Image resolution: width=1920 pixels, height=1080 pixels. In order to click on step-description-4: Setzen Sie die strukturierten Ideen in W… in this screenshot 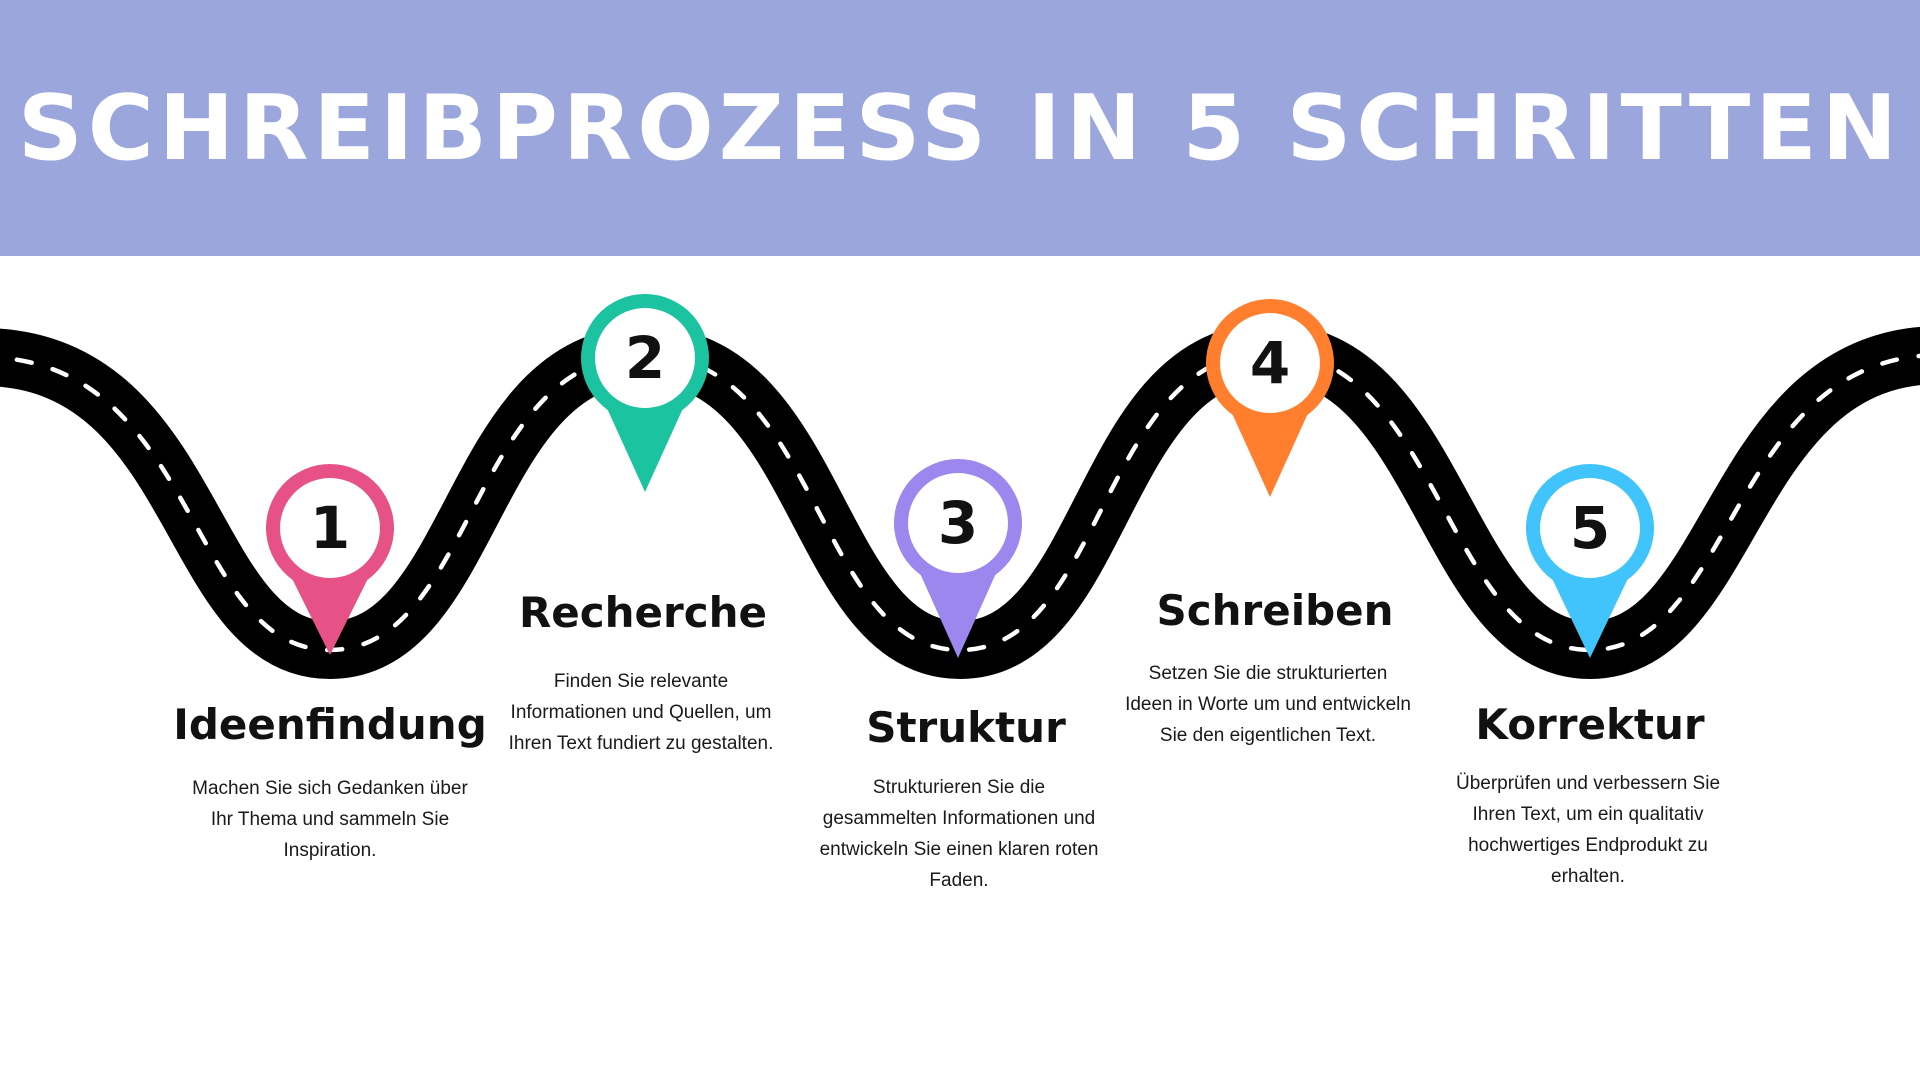, I will do `click(1268, 704)`.